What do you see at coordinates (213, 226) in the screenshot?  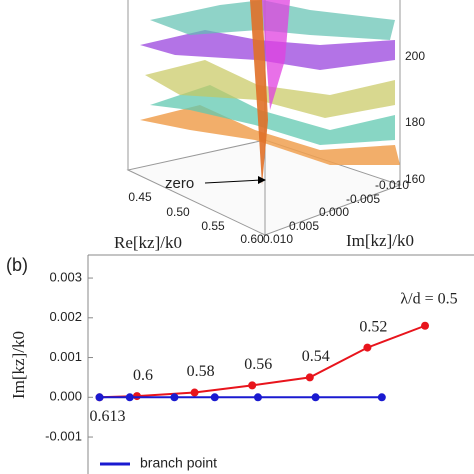 I see `re-tick-label: 0.55` at bounding box center [213, 226].